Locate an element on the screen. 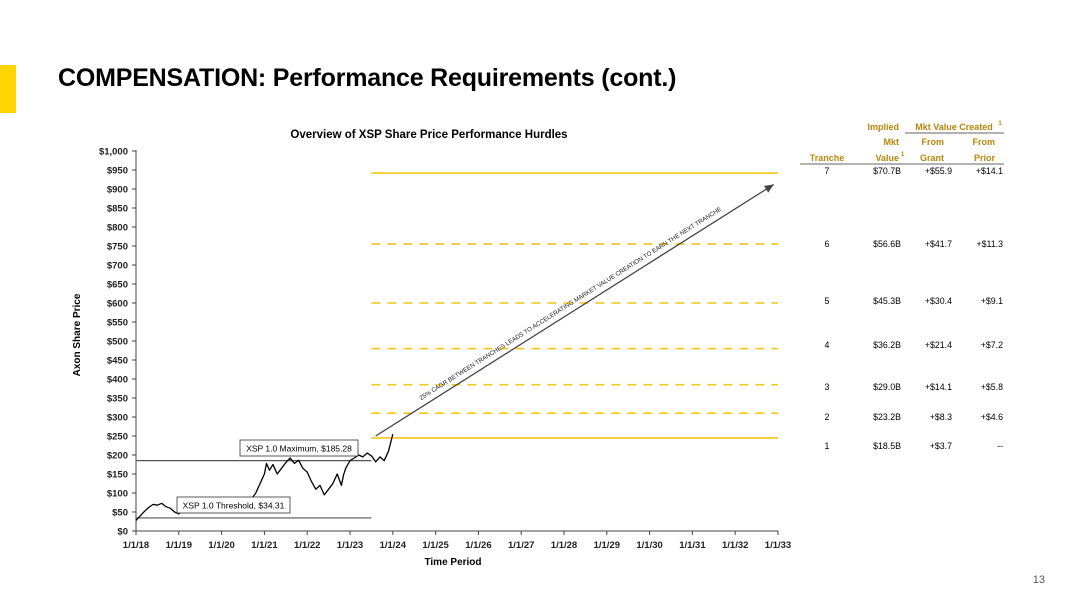 This screenshot has height=598, width=1071. table-cell-mkt-value: $70.7B is located at coordinates (887, 171).